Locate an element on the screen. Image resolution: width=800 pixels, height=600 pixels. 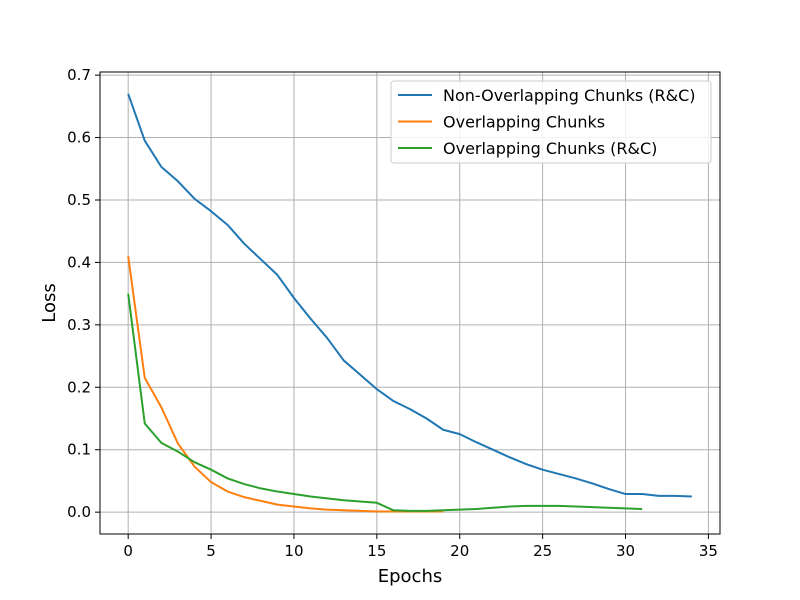
legend-label-3: Overlapping Chunks (R&C) is located at coordinates (550, 148).